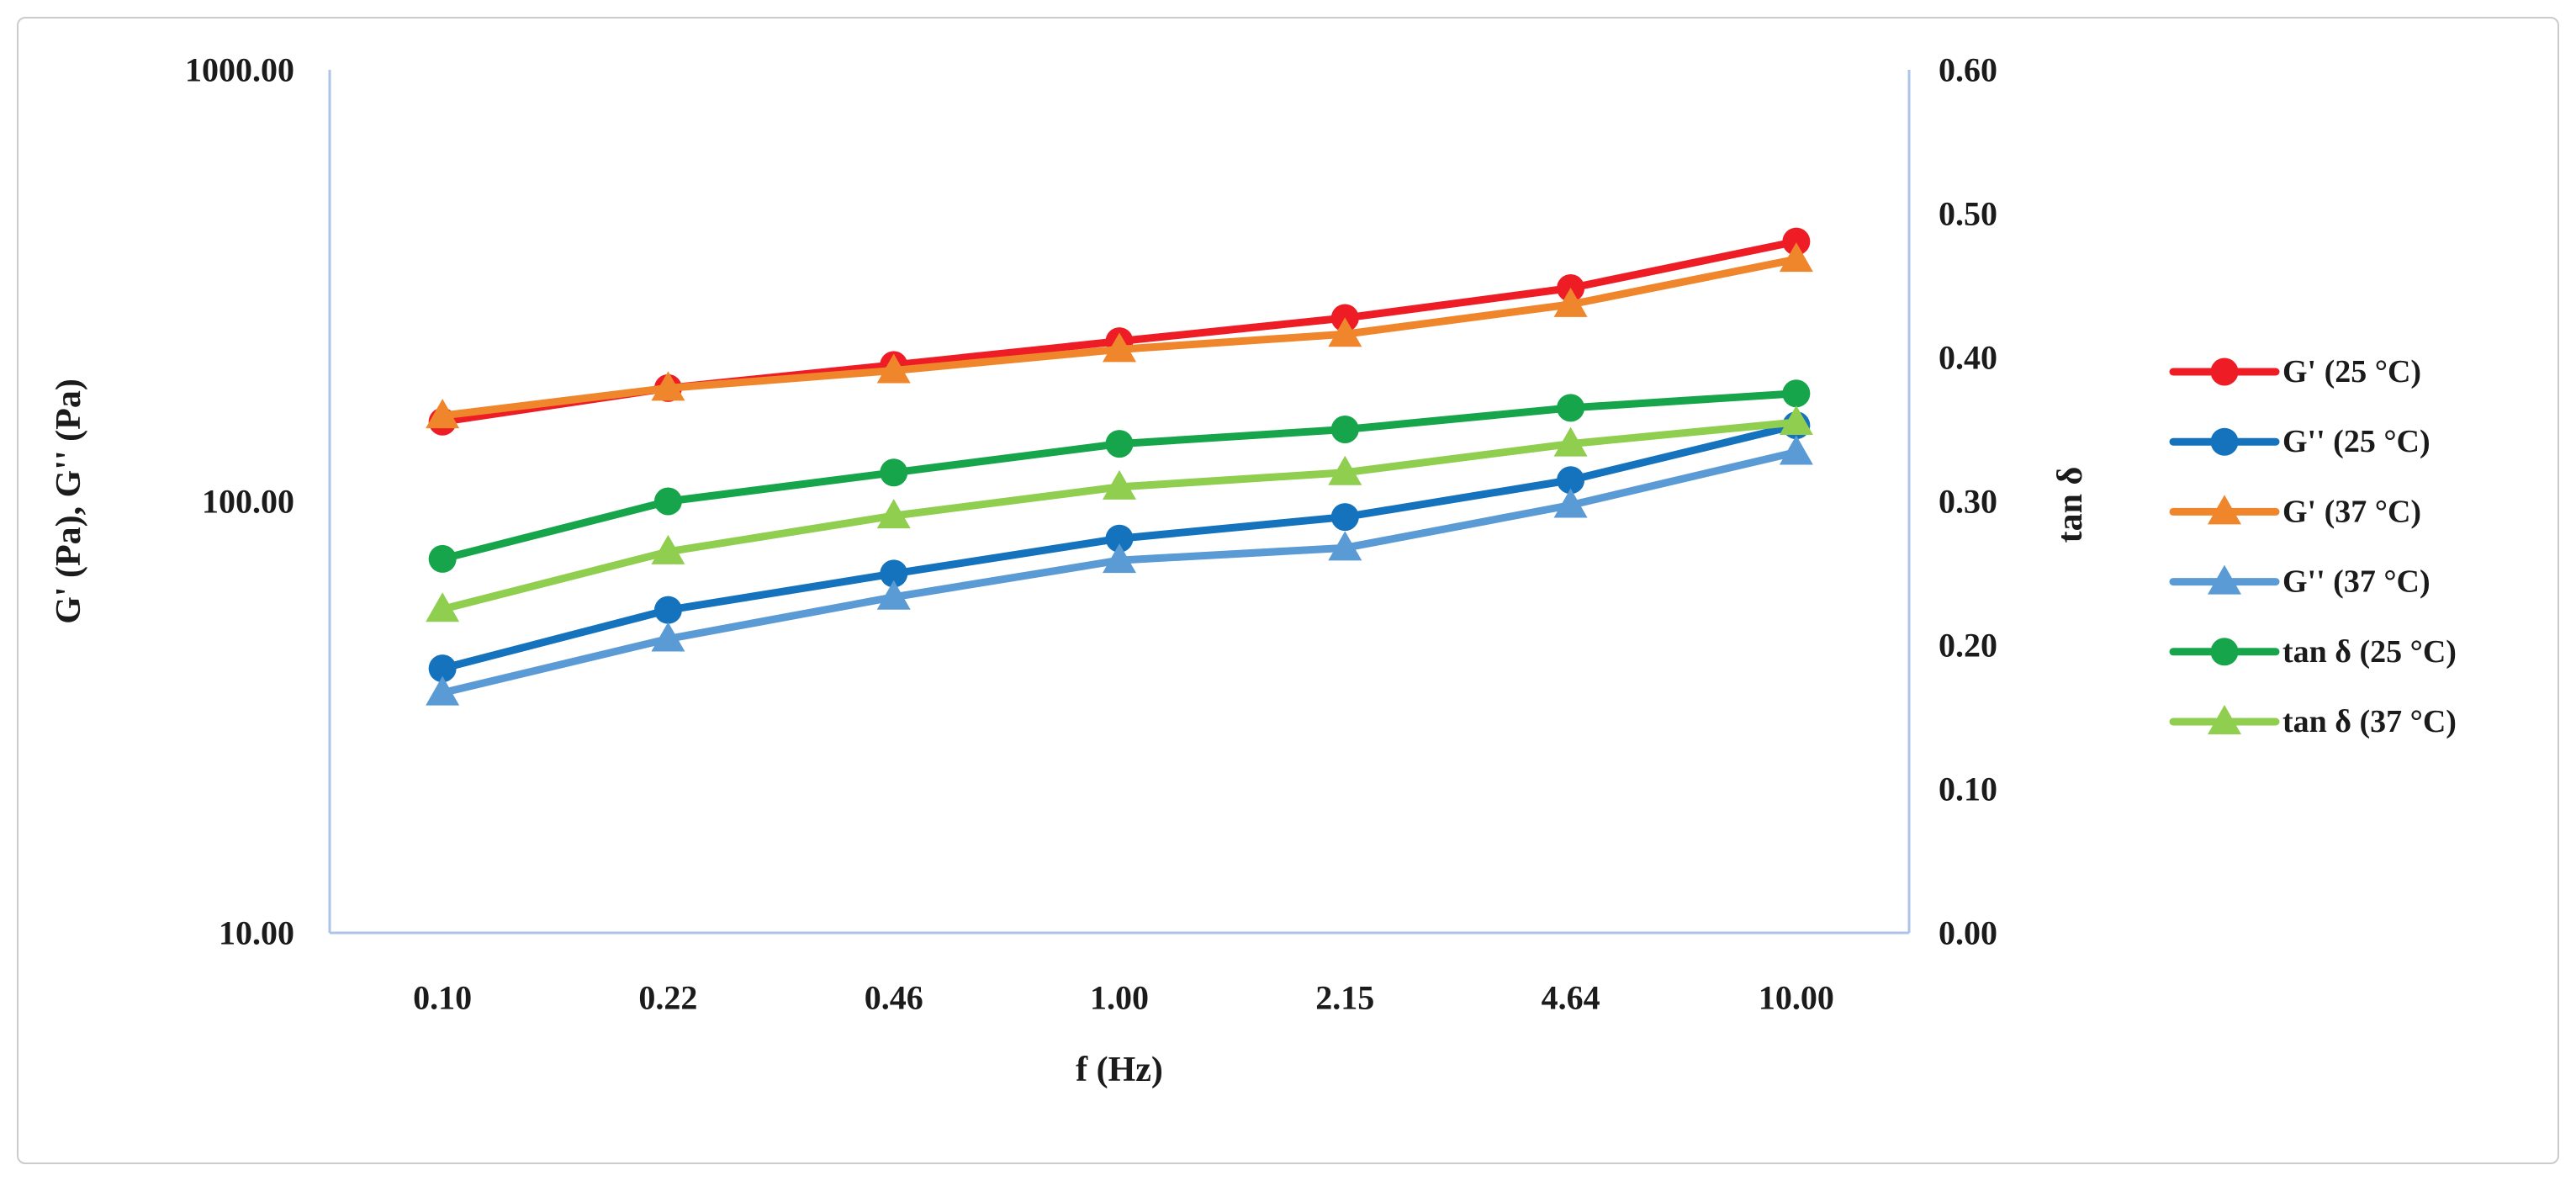 The height and width of the screenshot is (1181, 2576). Describe the element at coordinates (1968, 502) in the screenshot. I see `y-right-tick-label: 0.30` at that location.